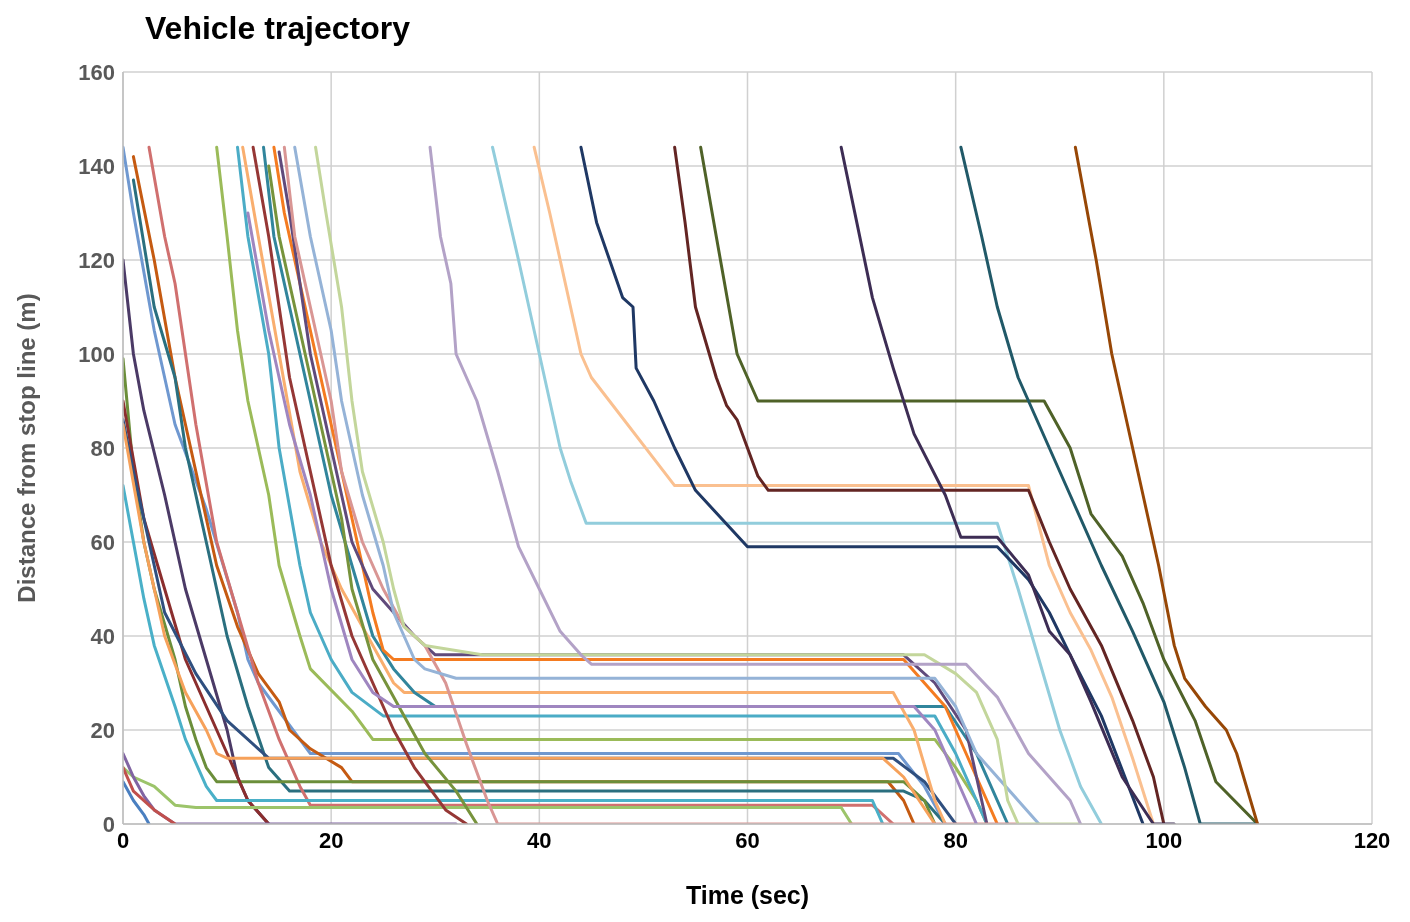 This screenshot has height=922, width=1410. Describe the element at coordinates (102, 636) in the screenshot. I see `y-tick-label: 40` at that location.